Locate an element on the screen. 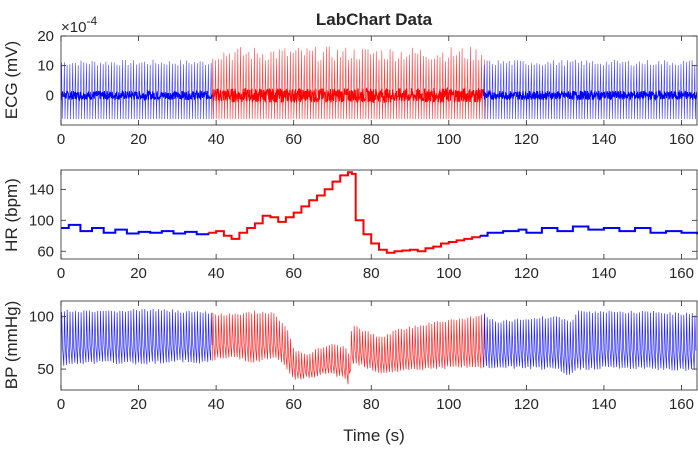 This screenshot has width=698, height=454. ecg-ylabel: ECG (mV) is located at coordinates (11, 80).